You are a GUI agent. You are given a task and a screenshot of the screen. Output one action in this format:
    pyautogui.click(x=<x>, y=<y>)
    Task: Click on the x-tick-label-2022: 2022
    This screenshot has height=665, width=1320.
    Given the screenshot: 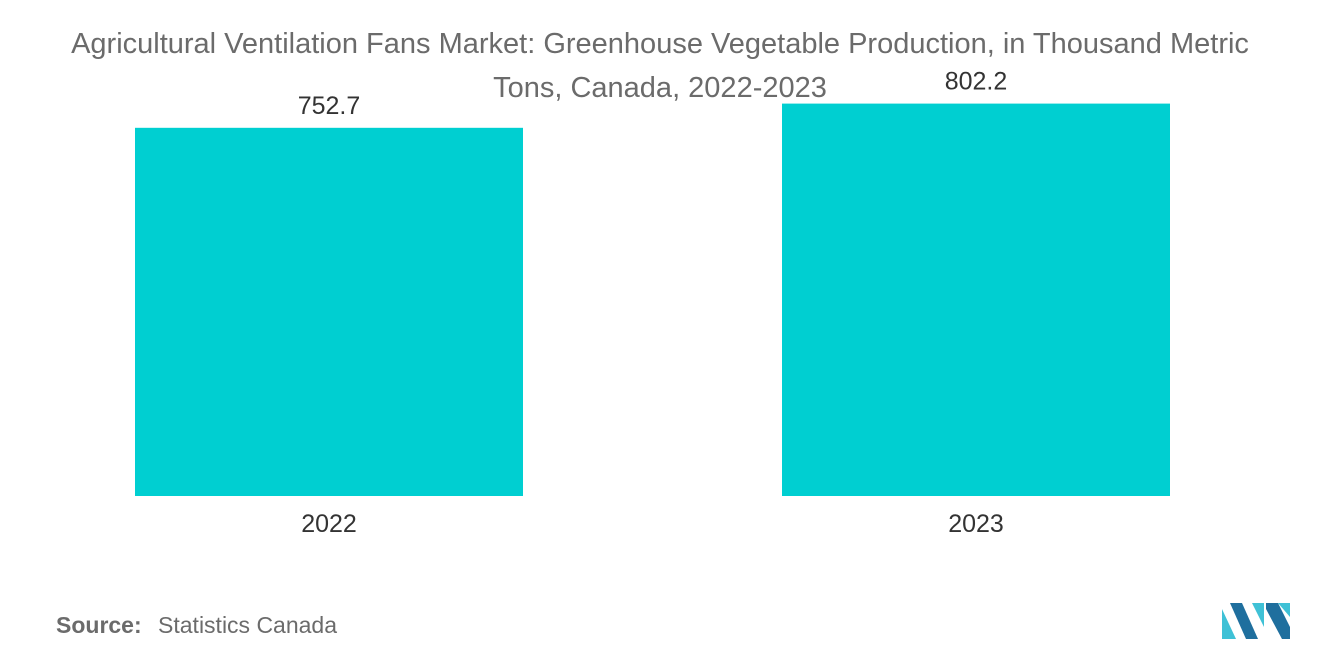 What is the action you would take?
    pyautogui.click(x=329, y=524)
    